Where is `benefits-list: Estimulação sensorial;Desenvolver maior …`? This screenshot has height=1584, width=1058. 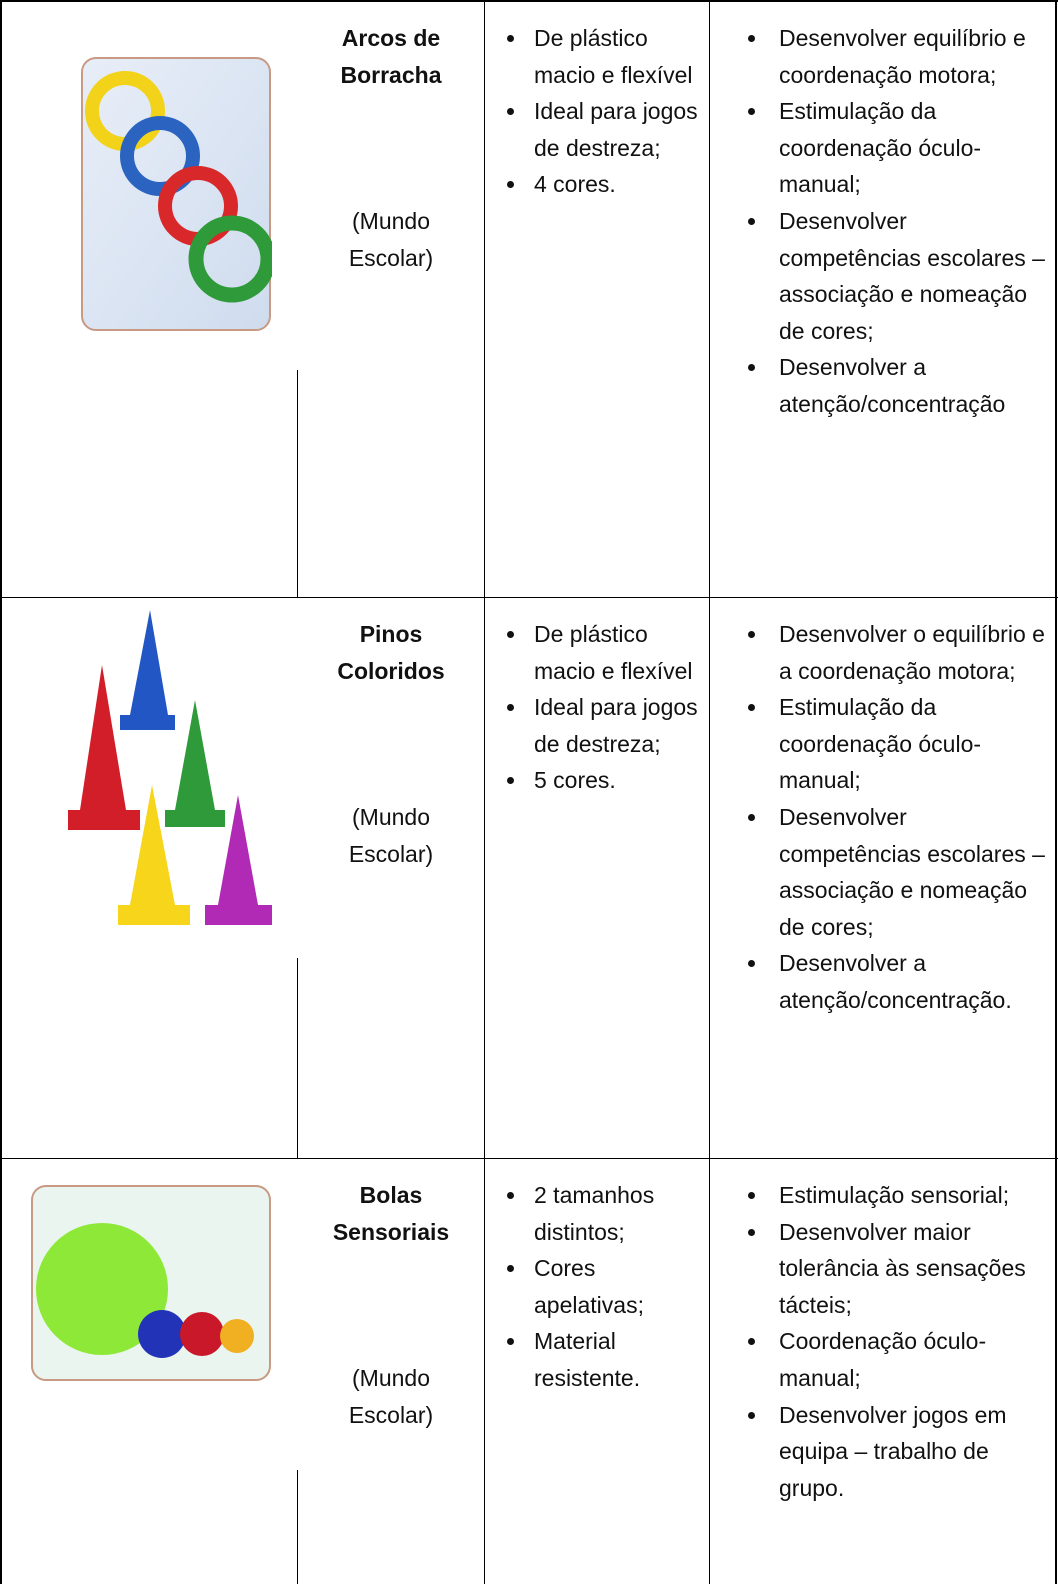
benefits-list: Estimulação sensorial;Desenvolver maior … is located at coordinates (893, 1341).